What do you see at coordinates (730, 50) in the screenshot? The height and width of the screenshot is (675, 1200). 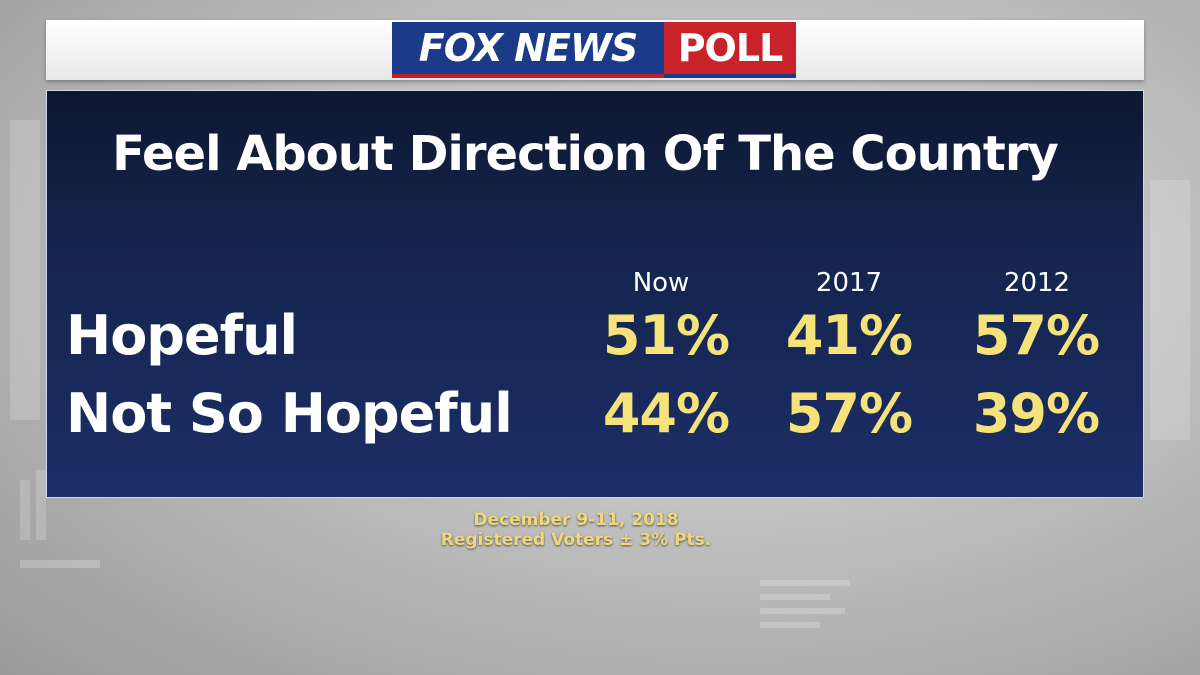 I see `poll-logo: POLL` at bounding box center [730, 50].